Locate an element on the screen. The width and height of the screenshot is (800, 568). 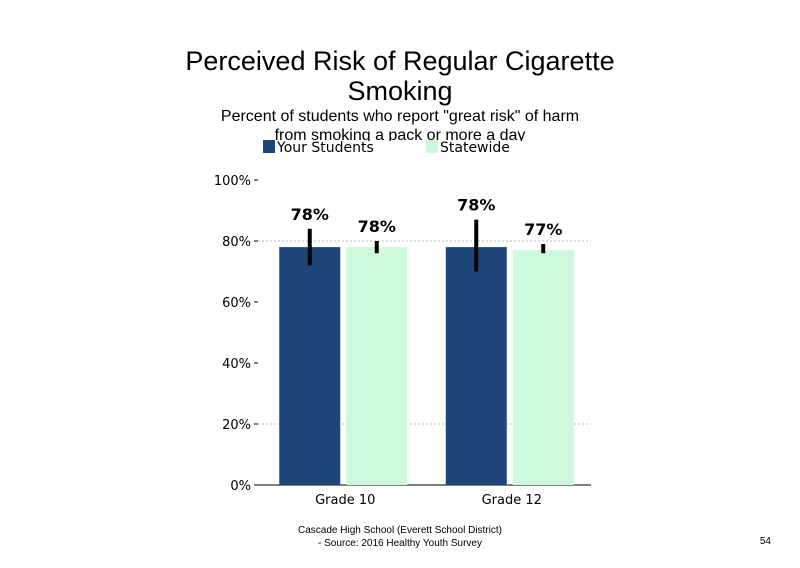
data-label-statewide-grade-12: 77% is located at coordinates (543, 229).